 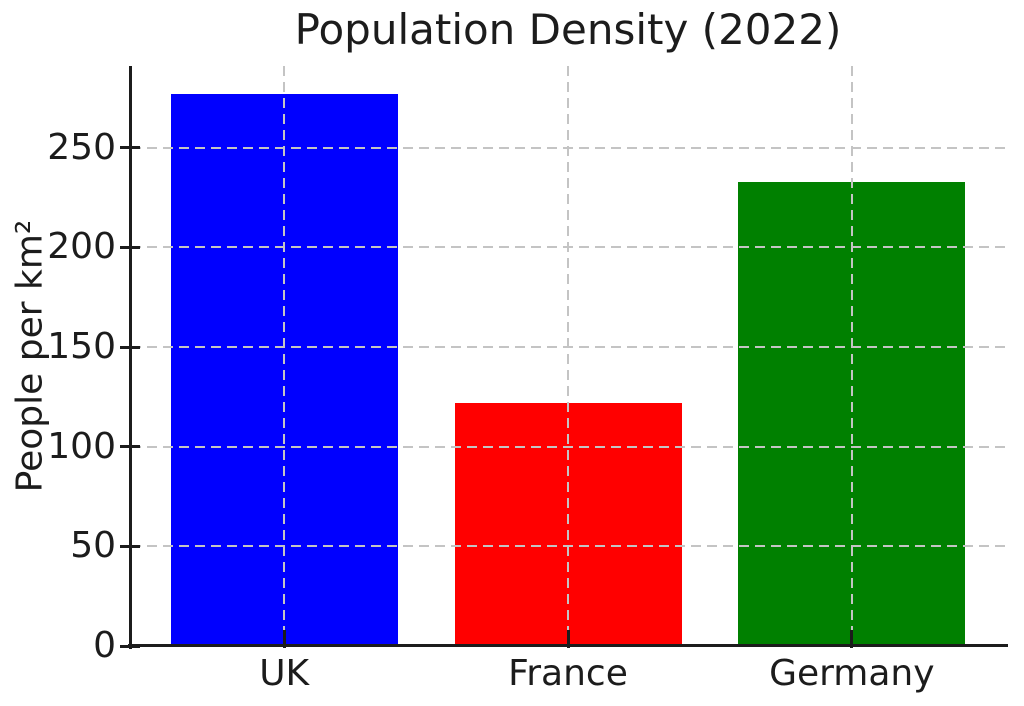 What do you see at coordinates (568, 673) in the screenshot?
I see `x-tick-label-france: France` at bounding box center [568, 673].